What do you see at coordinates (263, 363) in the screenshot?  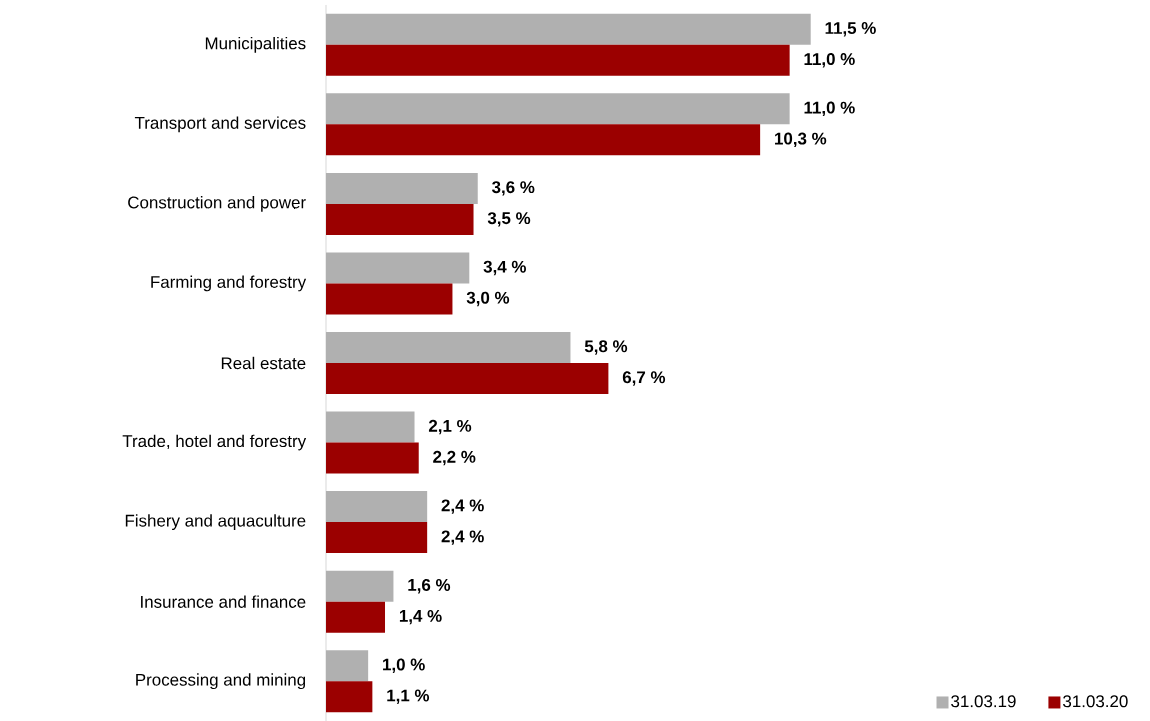 I see `y-tick-label: Real estate` at bounding box center [263, 363].